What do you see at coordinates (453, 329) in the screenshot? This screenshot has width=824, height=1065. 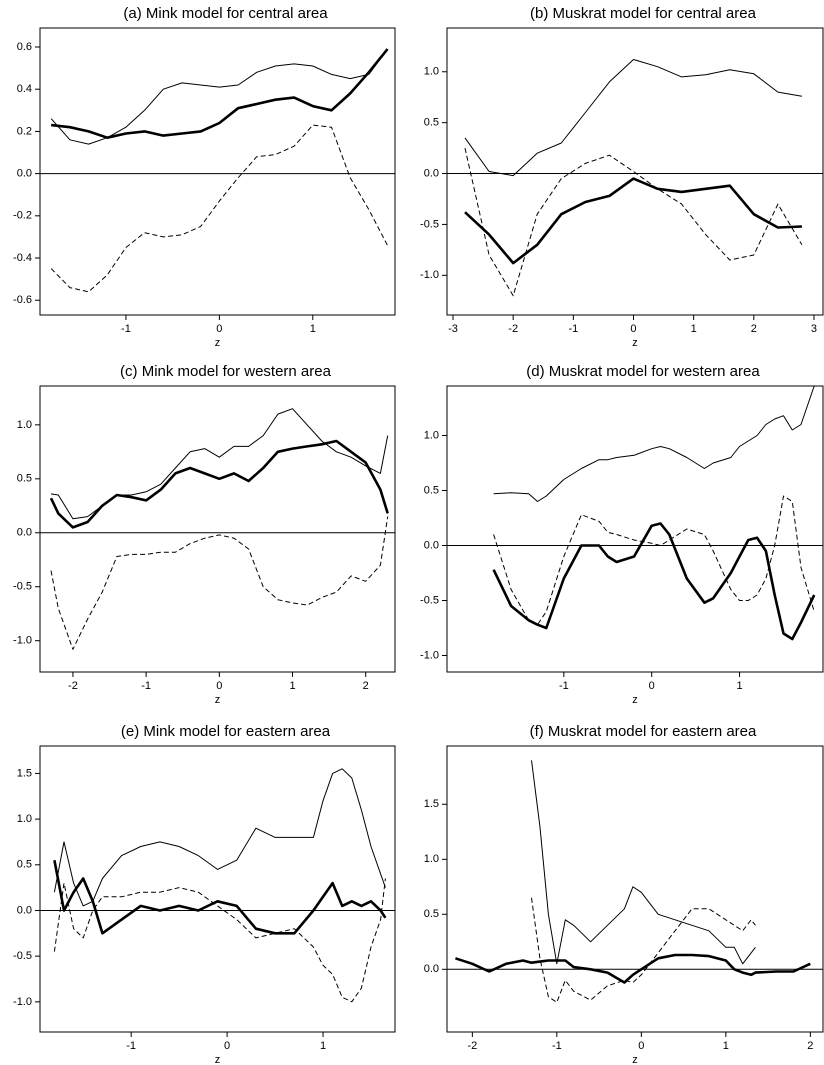 I see `x-tick-label: -3` at bounding box center [453, 329].